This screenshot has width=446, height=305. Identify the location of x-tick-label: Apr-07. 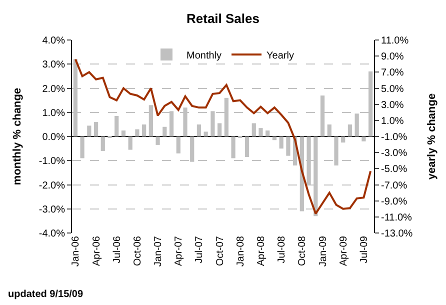
(179, 251).